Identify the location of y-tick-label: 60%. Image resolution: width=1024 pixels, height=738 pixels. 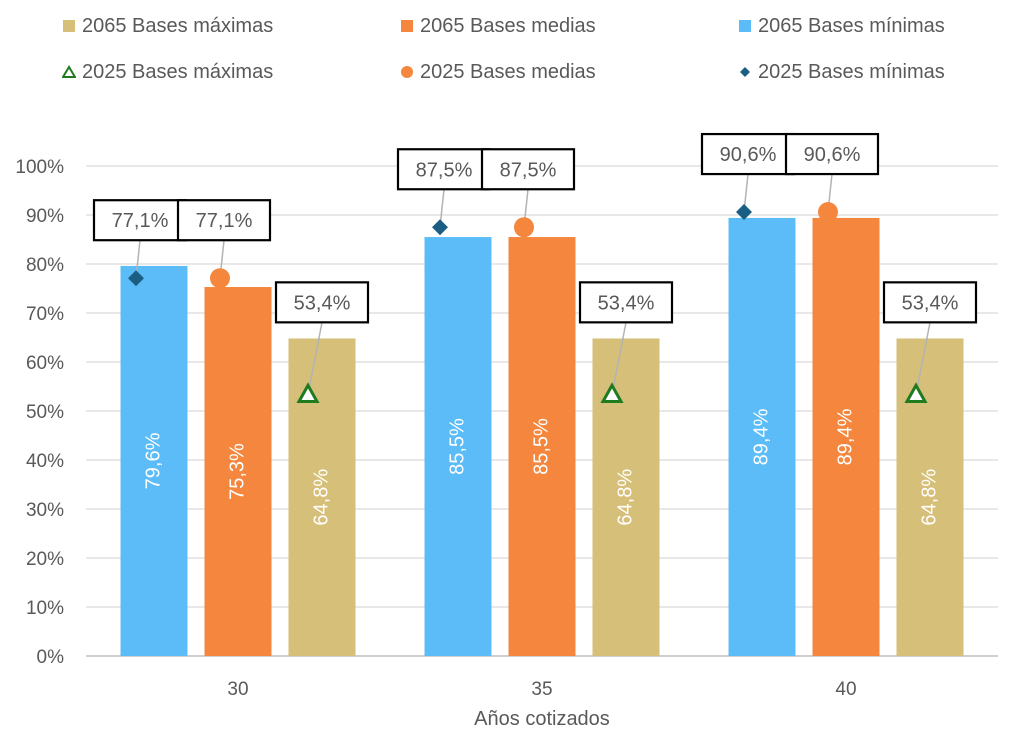
(45, 363).